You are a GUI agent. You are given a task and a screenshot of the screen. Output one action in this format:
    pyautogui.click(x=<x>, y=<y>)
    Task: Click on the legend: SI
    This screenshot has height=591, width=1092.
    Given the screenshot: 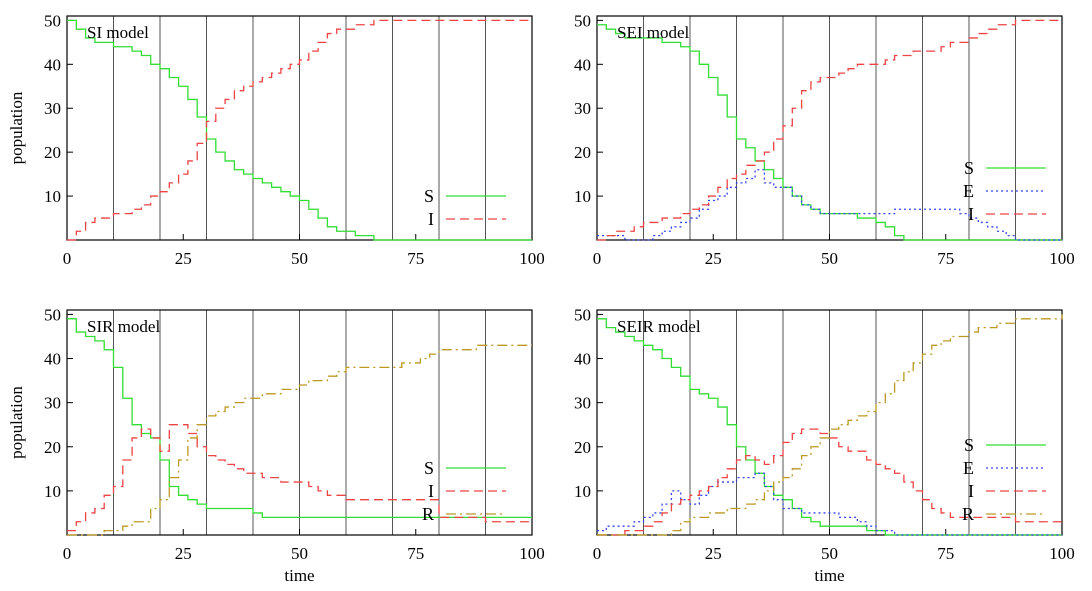 What is the action you would take?
    pyautogui.click(x=465, y=207)
    